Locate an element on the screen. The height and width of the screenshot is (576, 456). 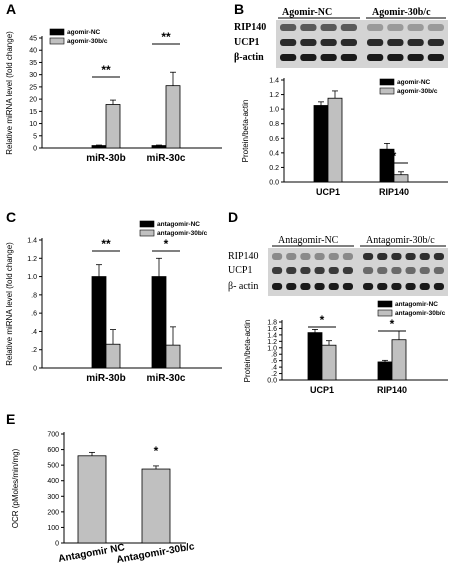
y-tick-label: 5 is located at coordinates (35, 136).